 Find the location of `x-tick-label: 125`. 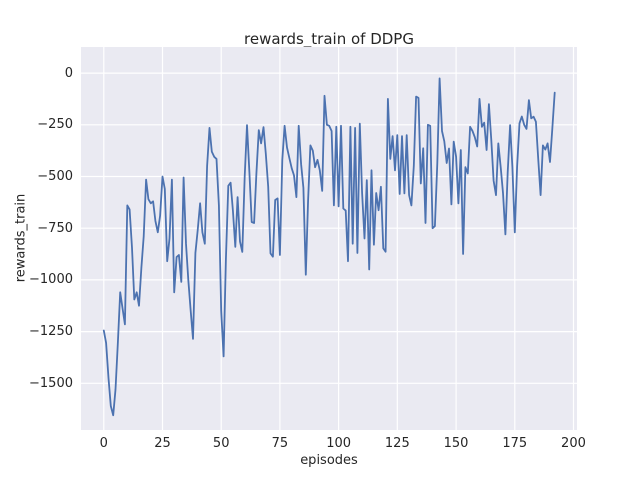

x-tick-label: 125 is located at coordinates (397, 443).